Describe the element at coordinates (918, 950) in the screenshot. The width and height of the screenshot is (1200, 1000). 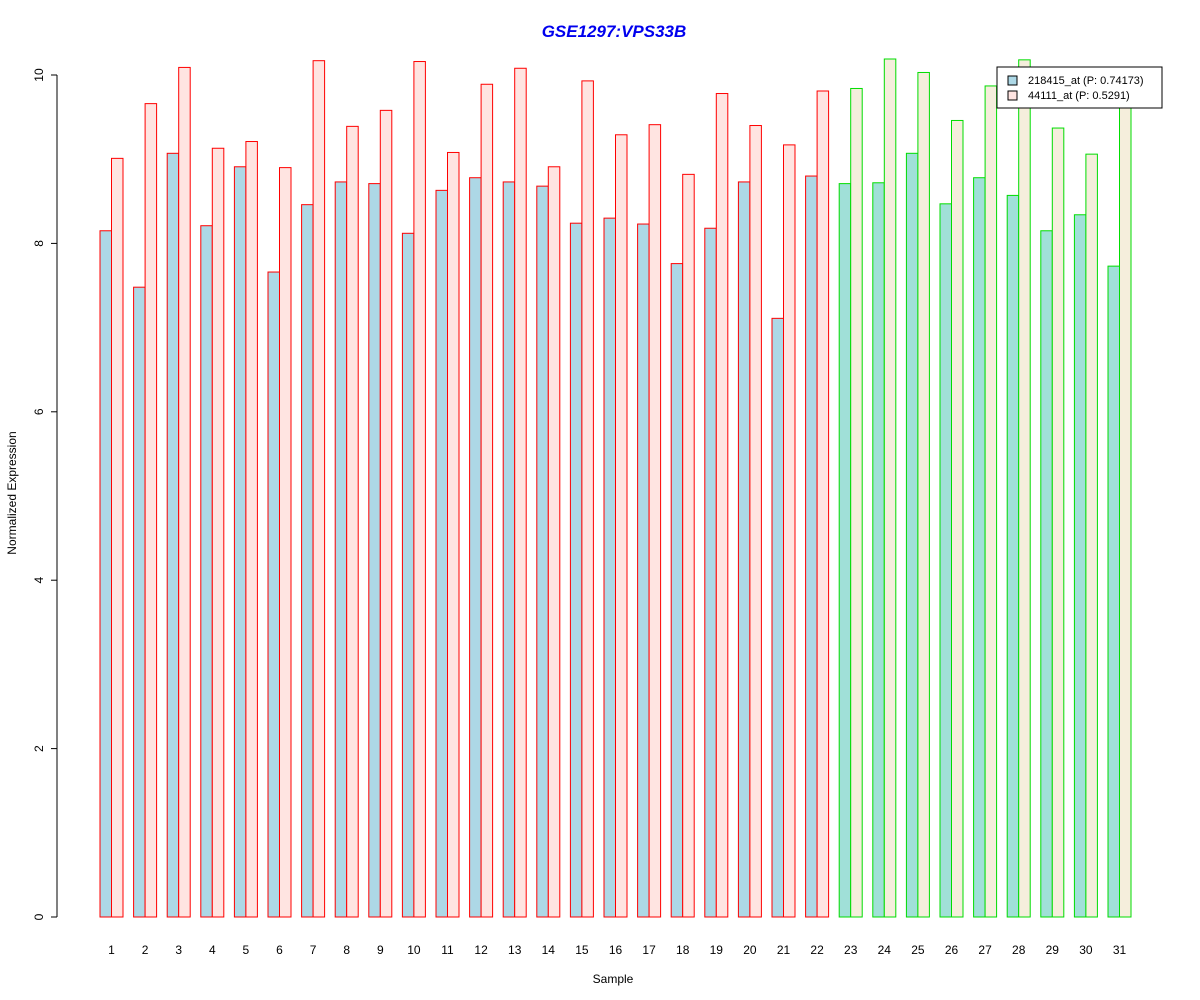
I see `x-tick-label: 25` at that location.